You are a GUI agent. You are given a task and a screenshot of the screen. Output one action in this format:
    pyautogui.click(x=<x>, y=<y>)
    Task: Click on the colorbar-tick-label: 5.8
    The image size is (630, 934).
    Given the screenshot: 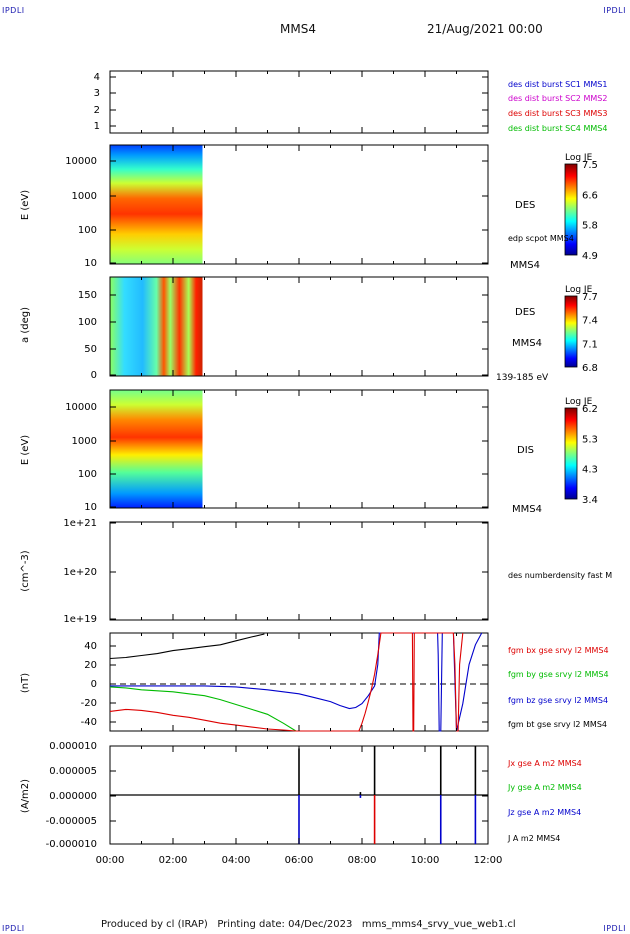 What is the action you would take?
    pyautogui.click(x=590, y=226)
    